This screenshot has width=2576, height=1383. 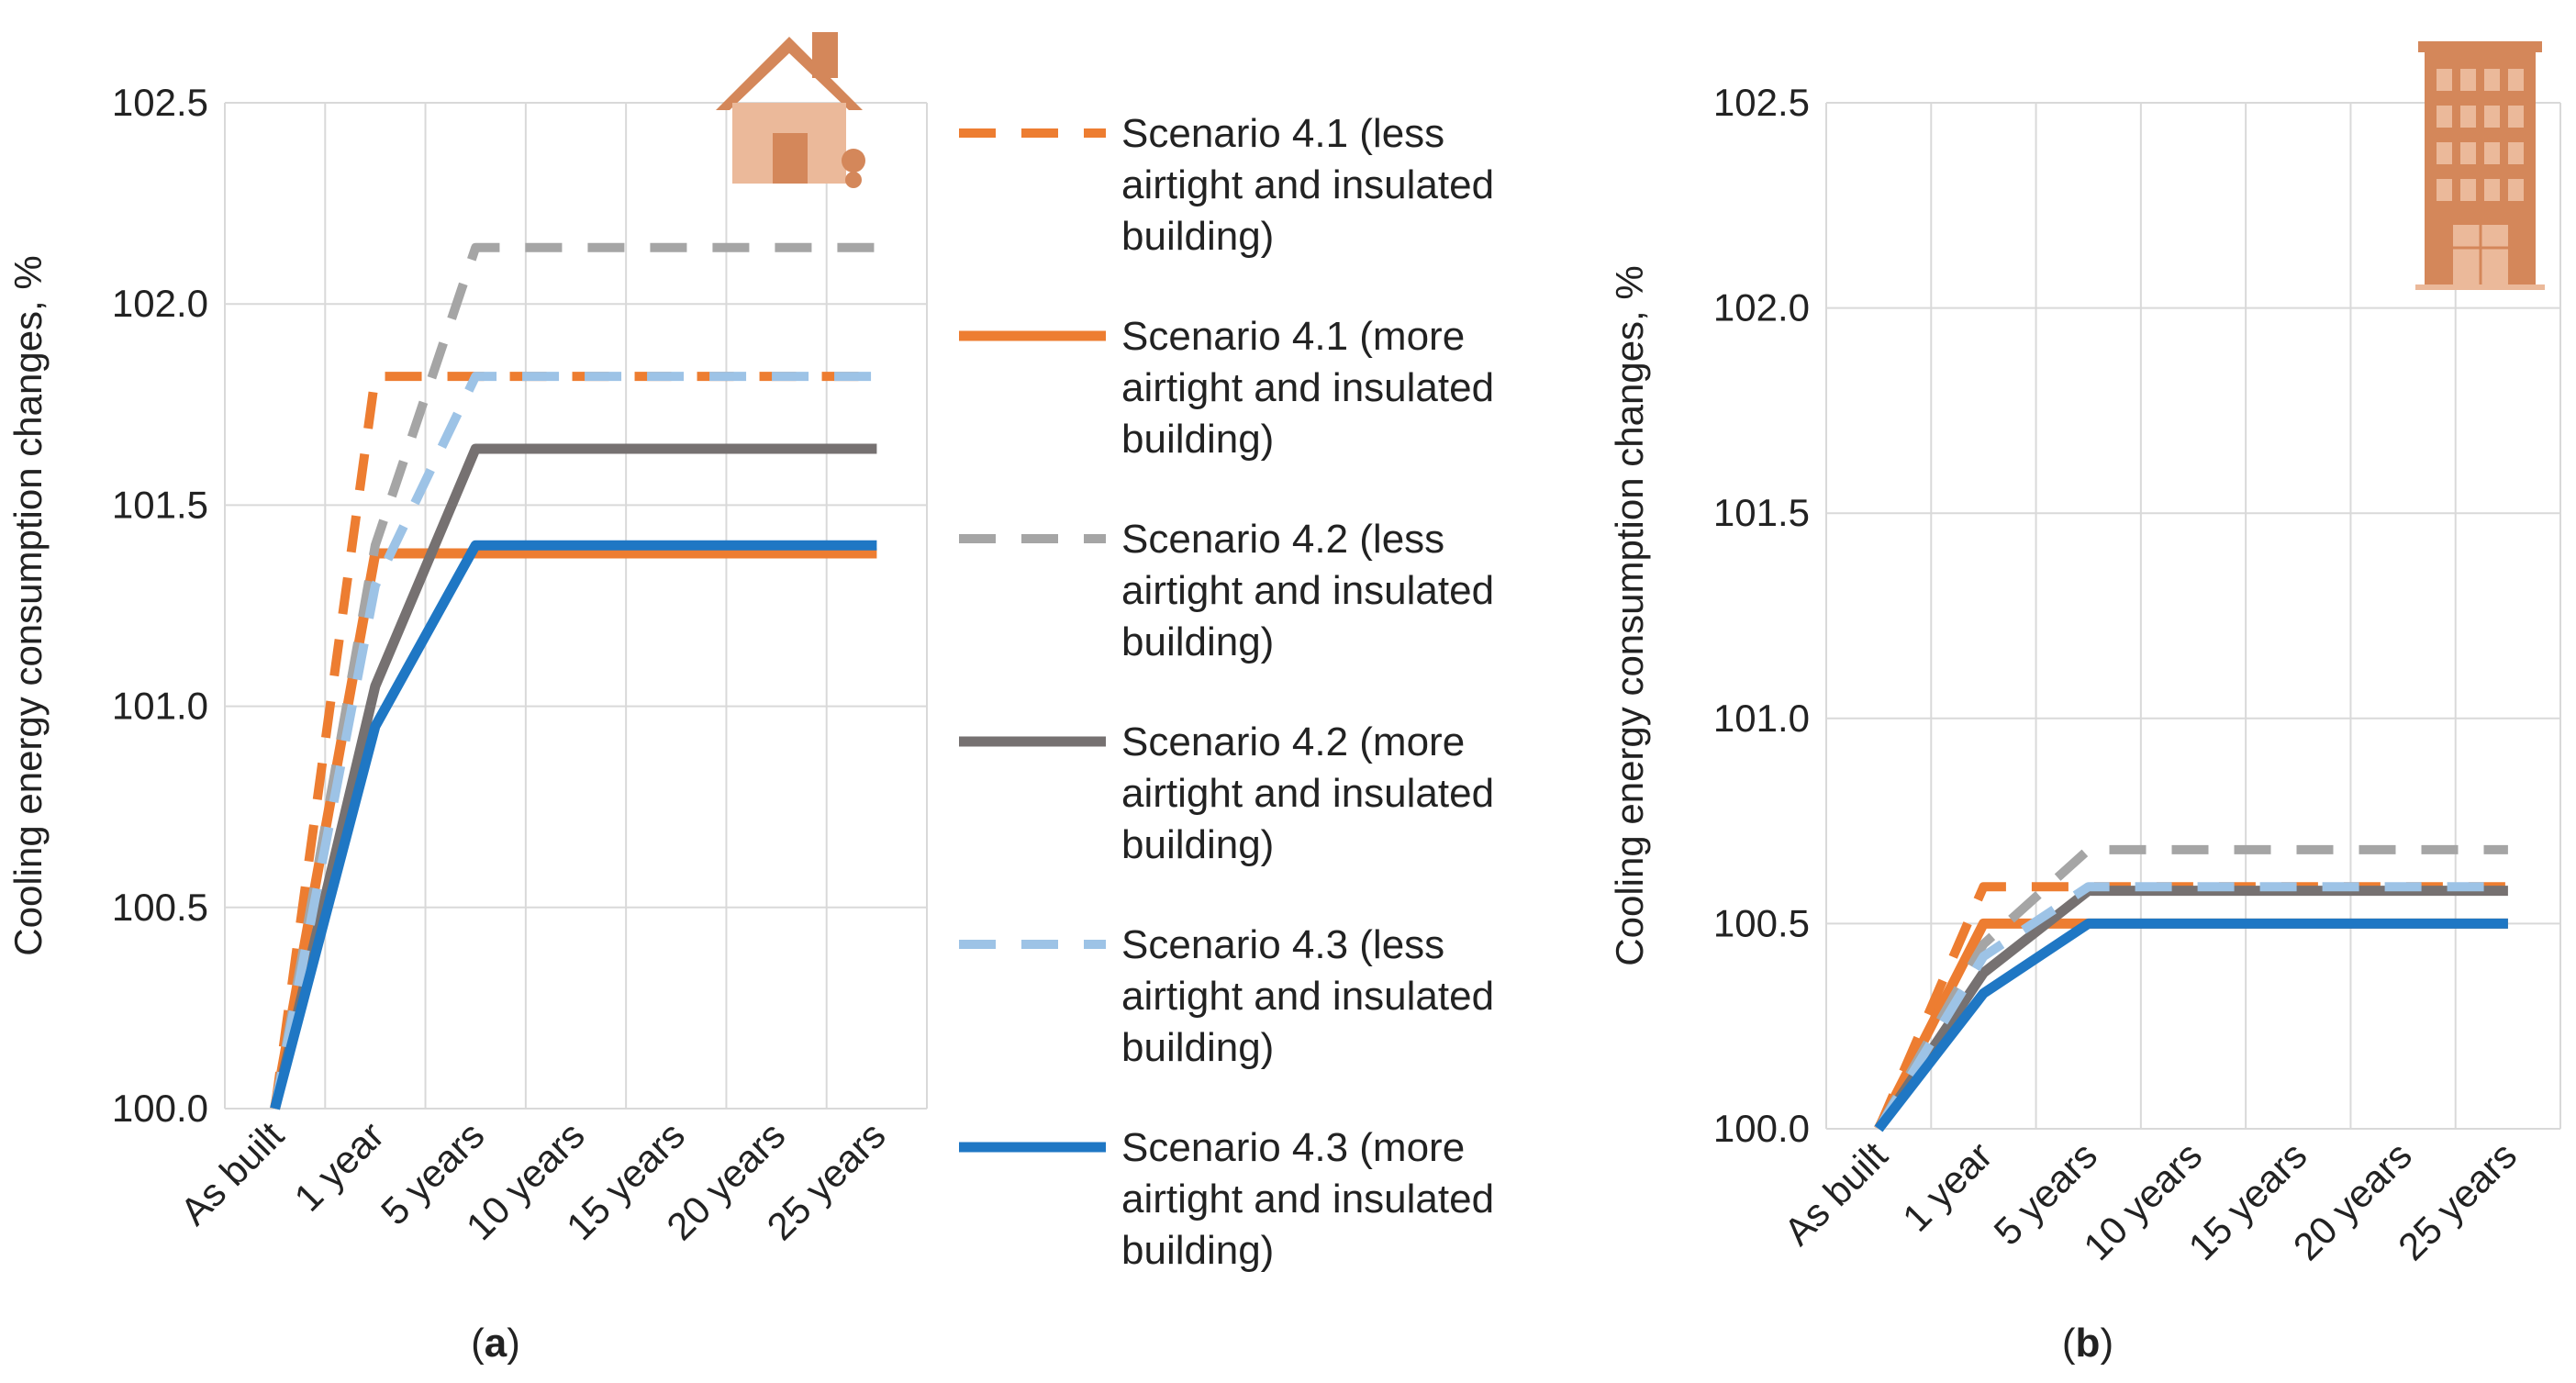 What do you see at coordinates (1293, 1147) in the screenshot?
I see `legend-label: Scenario 4.3 (more` at bounding box center [1293, 1147].